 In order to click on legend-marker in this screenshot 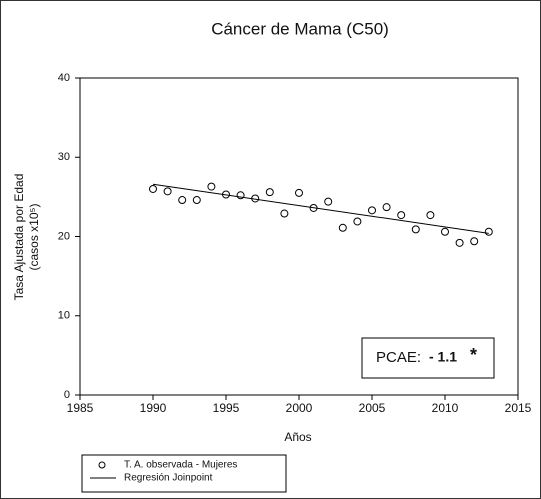, I will do `click(102, 465)`.